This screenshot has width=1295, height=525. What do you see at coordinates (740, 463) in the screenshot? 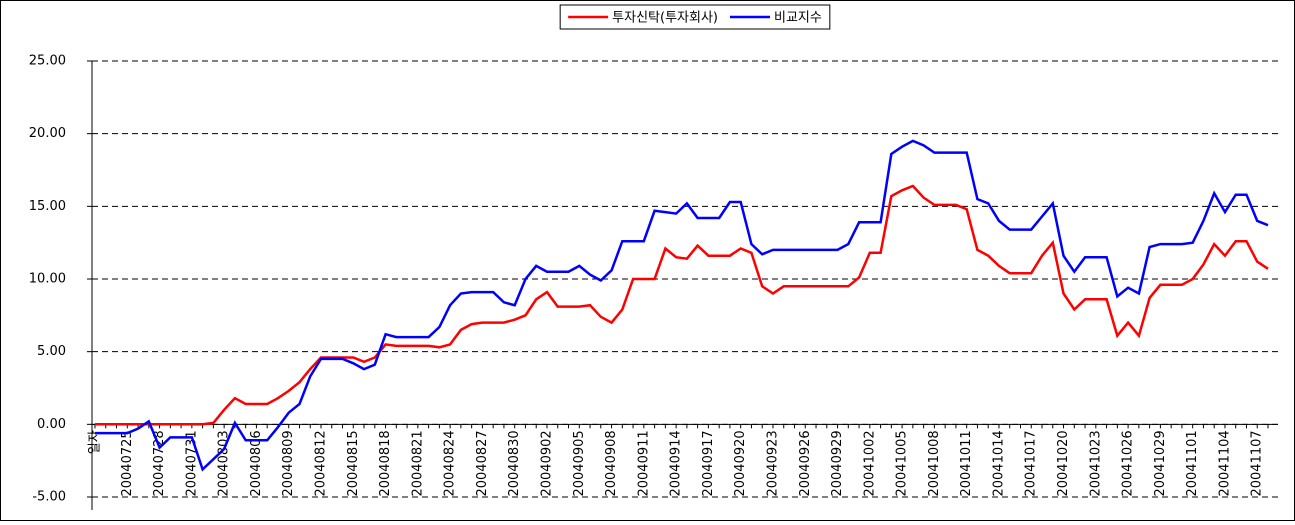
I see `x-tick-label: 20040920` at bounding box center [740, 463].